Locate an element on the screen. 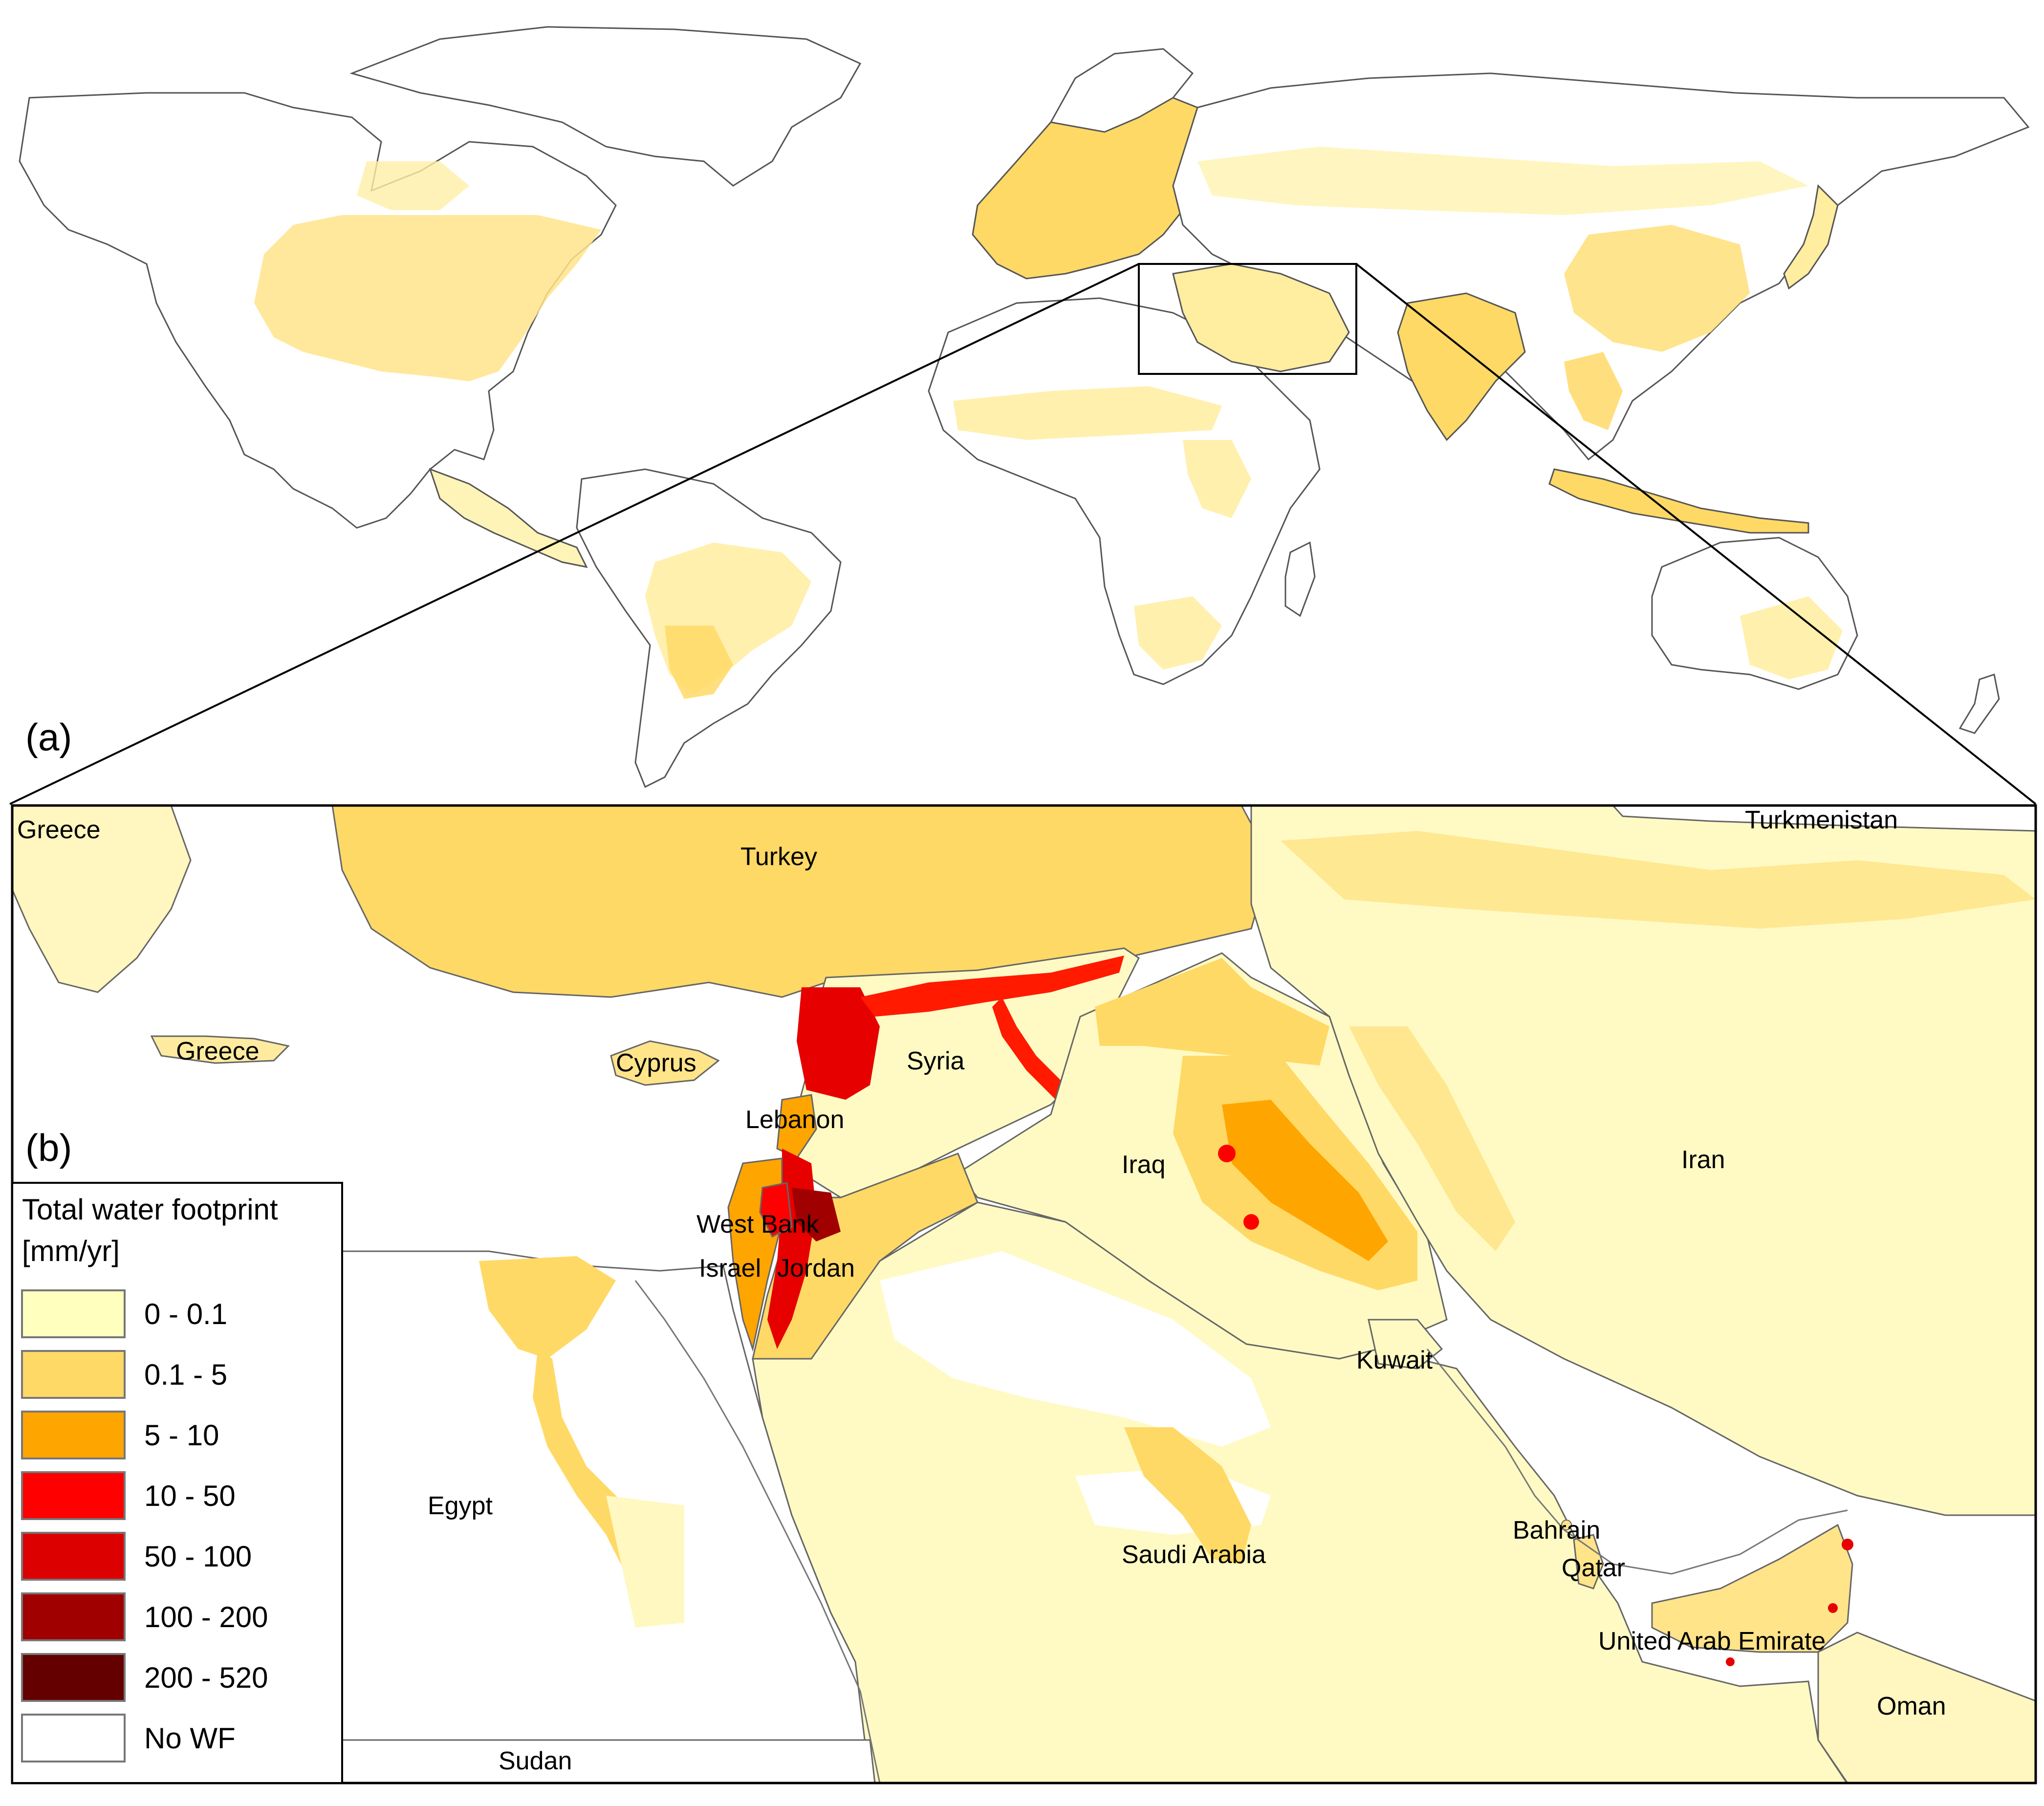  label-syria: Syria is located at coordinates (936, 1061).